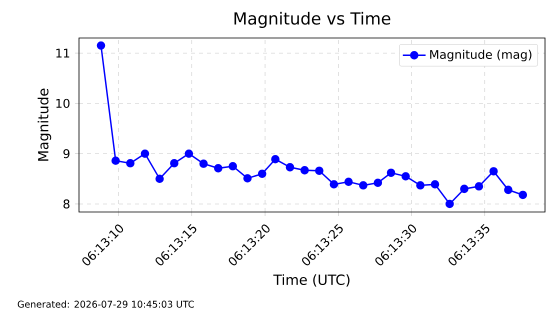 This screenshot has height=314, width=560. I want to click on chart-title: Magnitude vs Time, so click(312, 20).